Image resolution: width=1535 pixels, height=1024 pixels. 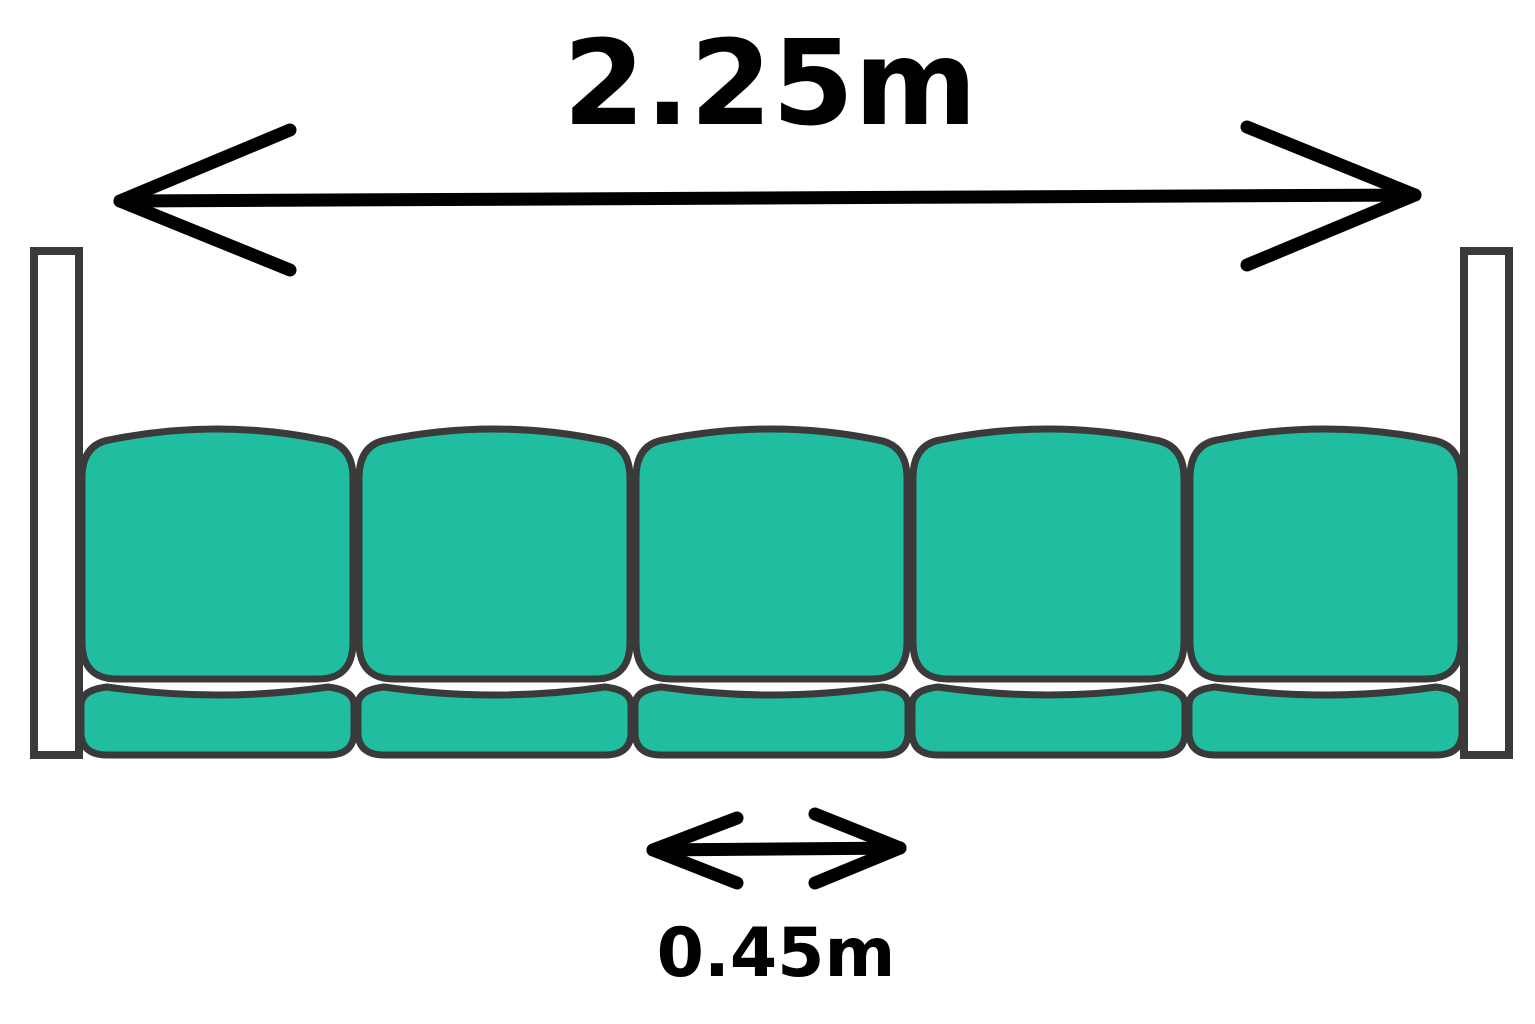 What do you see at coordinates (776, 848) in the screenshot?
I see `seat-width-arrow` at bounding box center [776, 848].